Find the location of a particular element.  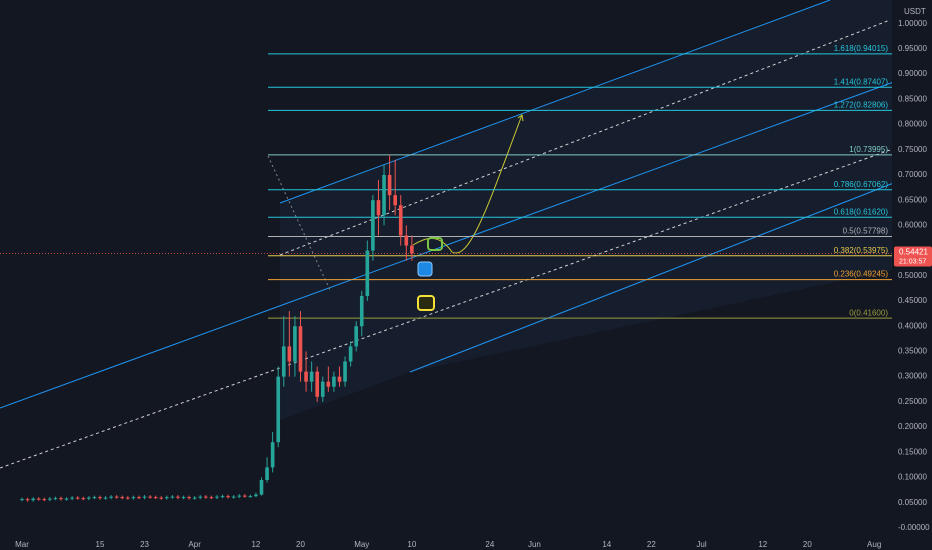

y-tick-label: 0.50000 is located at coordinates (912, 275).